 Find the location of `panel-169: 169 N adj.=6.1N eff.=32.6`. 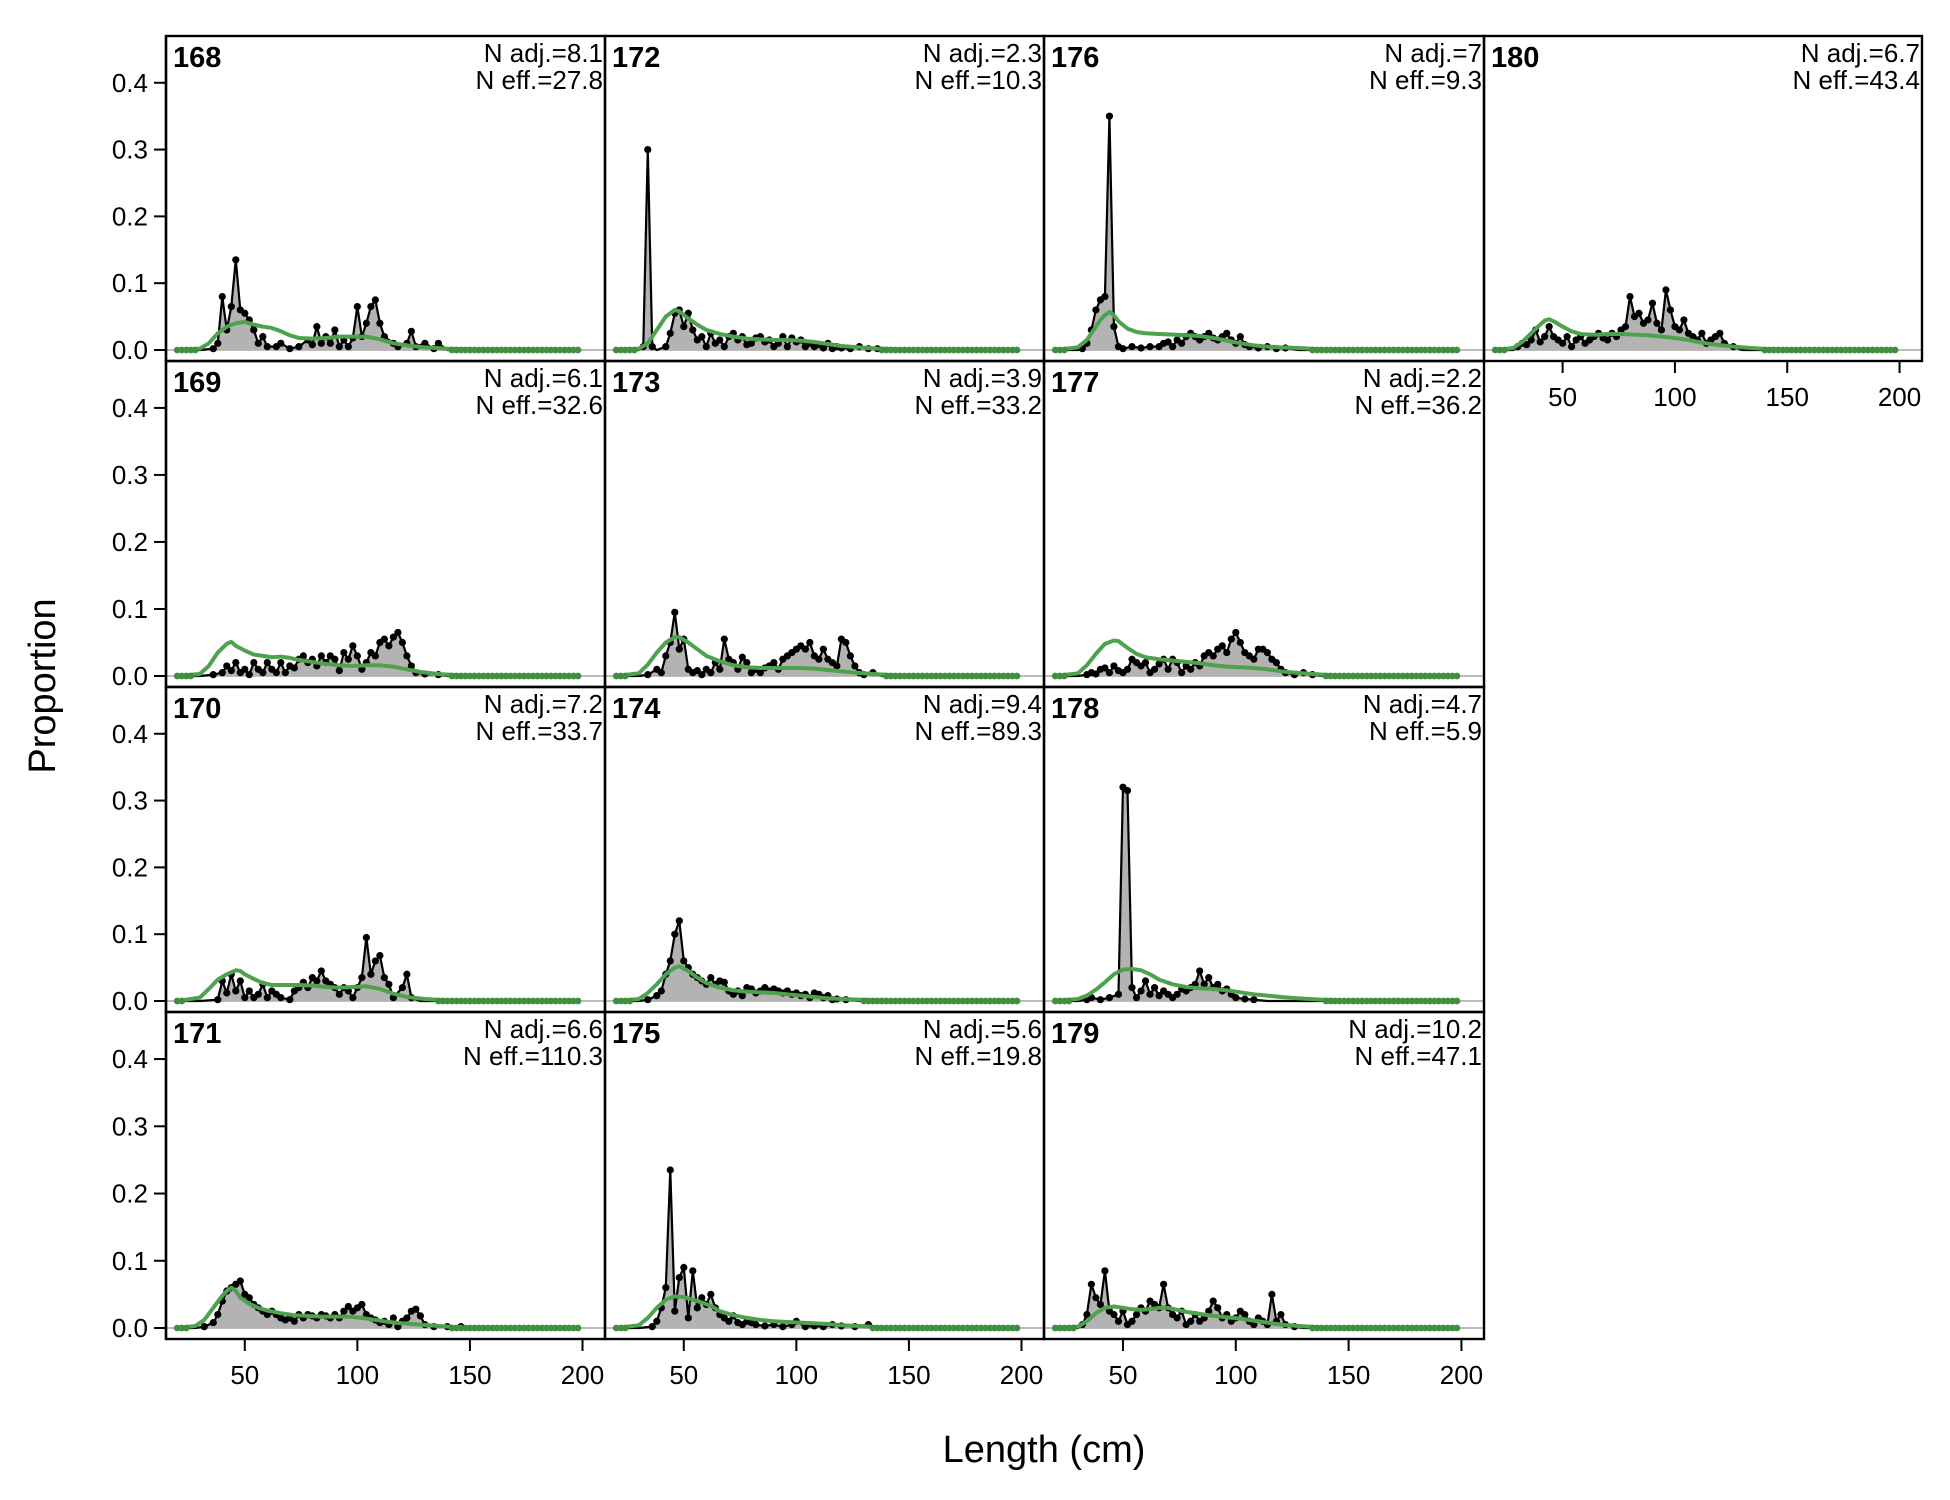

panel-169: 169 N adj.=6.1N eff.=32.6 is located at coordinates (385, 524).